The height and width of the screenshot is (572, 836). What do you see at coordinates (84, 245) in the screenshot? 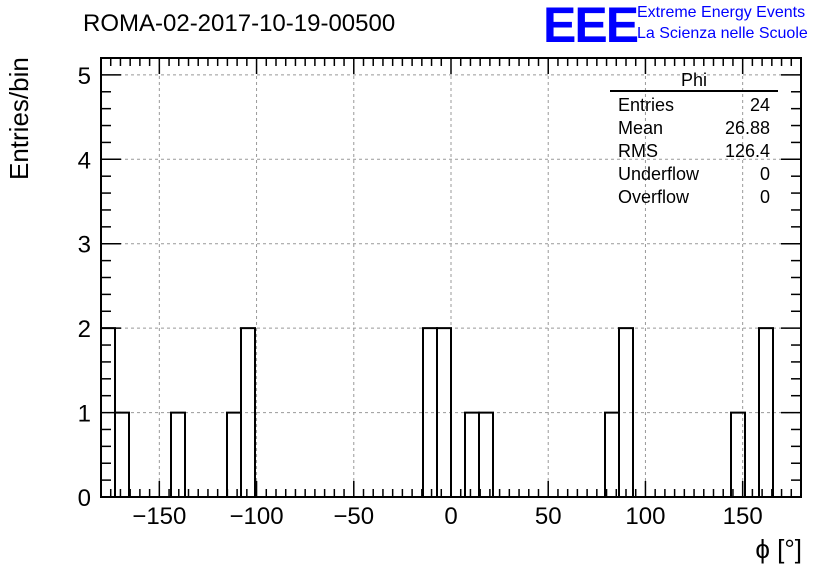
I see `y-tick-label: 3` at bounding box center [84, 245].